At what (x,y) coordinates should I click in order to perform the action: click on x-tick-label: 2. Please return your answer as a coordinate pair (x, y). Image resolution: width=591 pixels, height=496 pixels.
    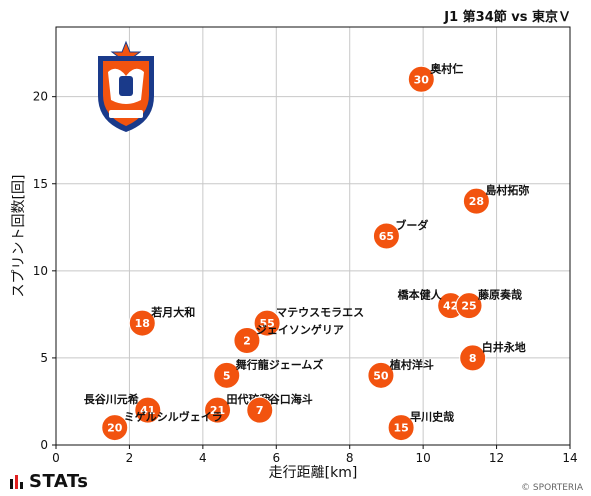
    Looking at the image, I should click on (130, 458).